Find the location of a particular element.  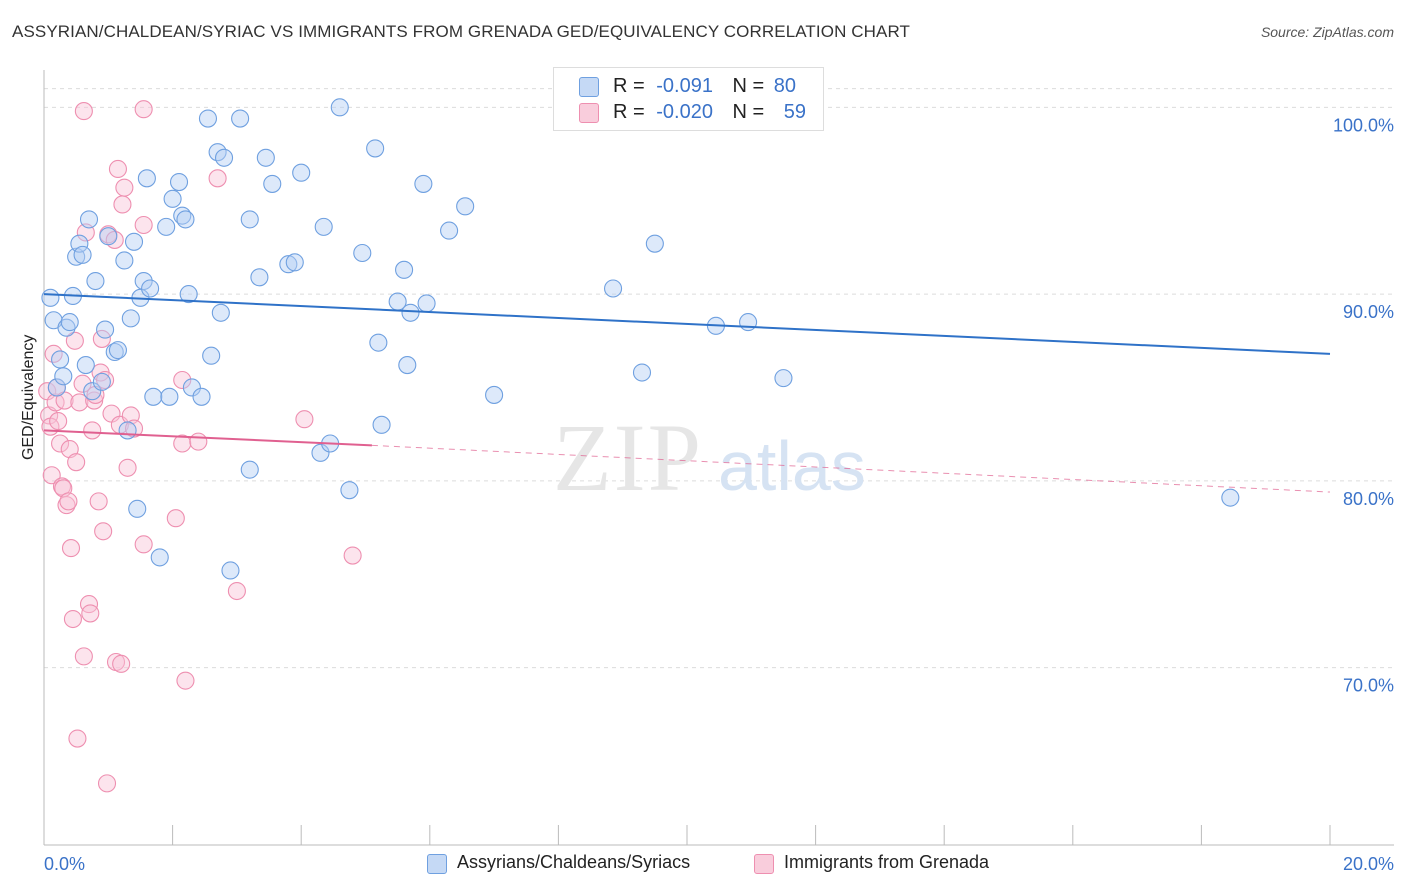

y-tick-label: 100.0% is located at coordinates (1363, 125).